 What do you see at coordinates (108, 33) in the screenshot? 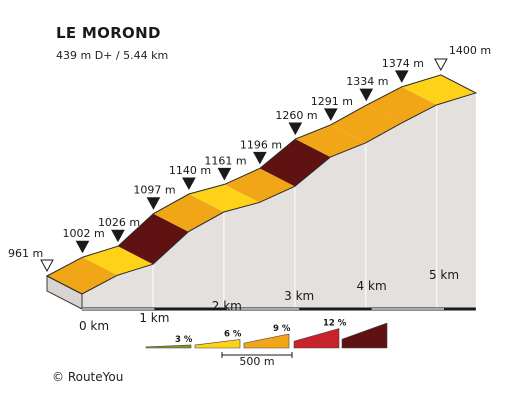
I see `page-title: LE MOROND` at bounding box center [108, 33].